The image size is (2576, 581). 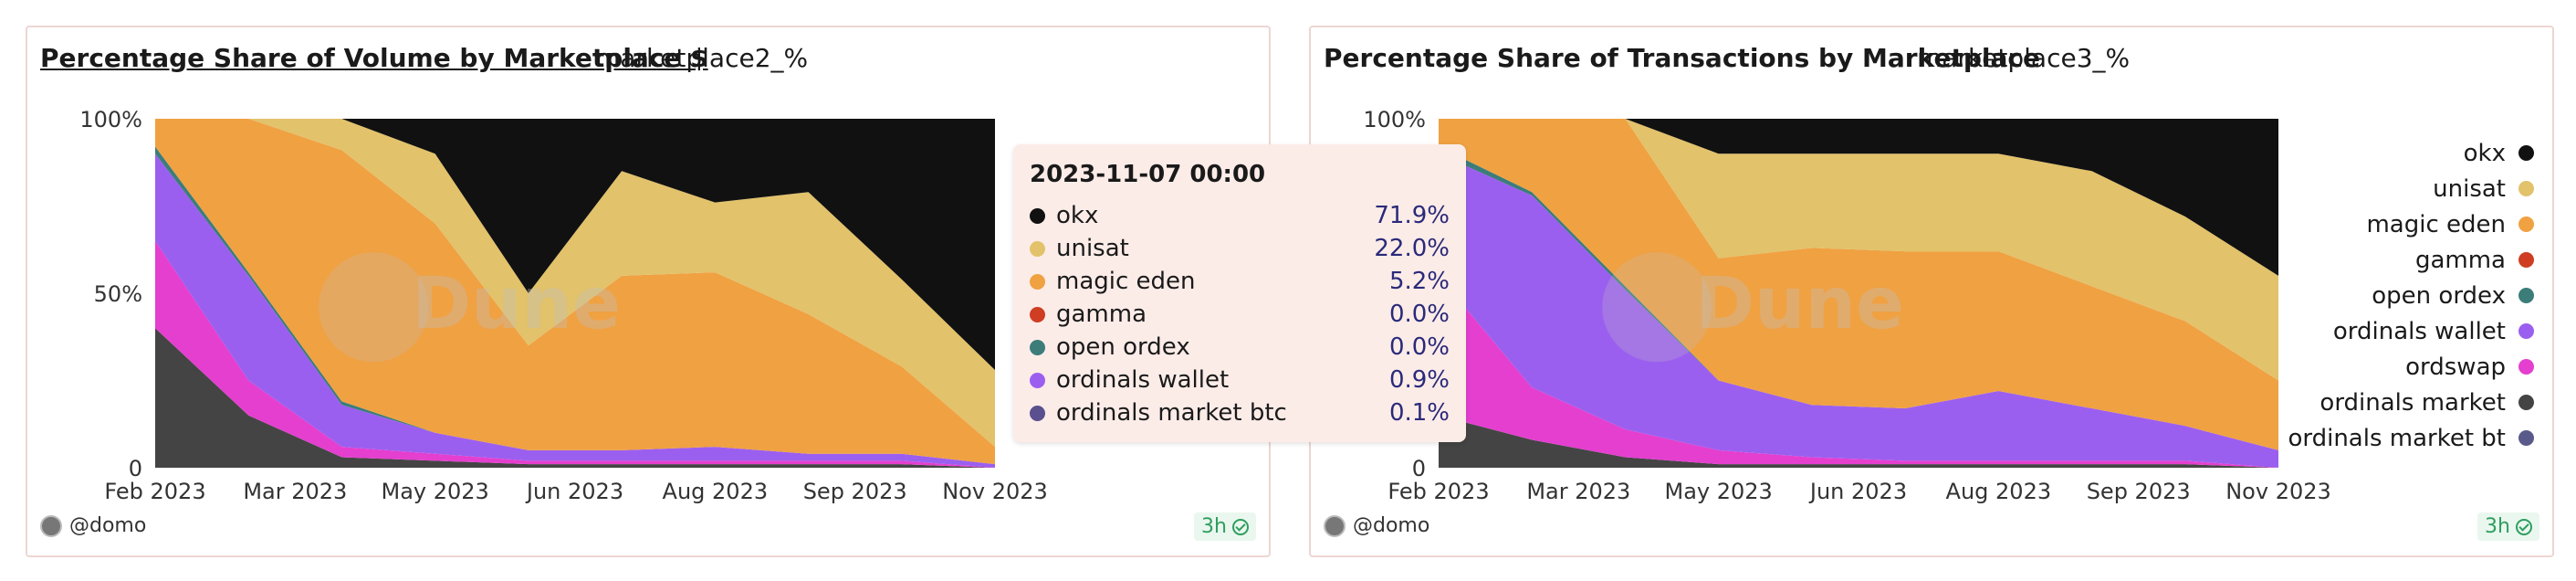 What do you see at coordinates (1143, 380) in the screenshot?
I see `tooltip-series-name: ordinals wallet` at bounding box center [1143, 380].